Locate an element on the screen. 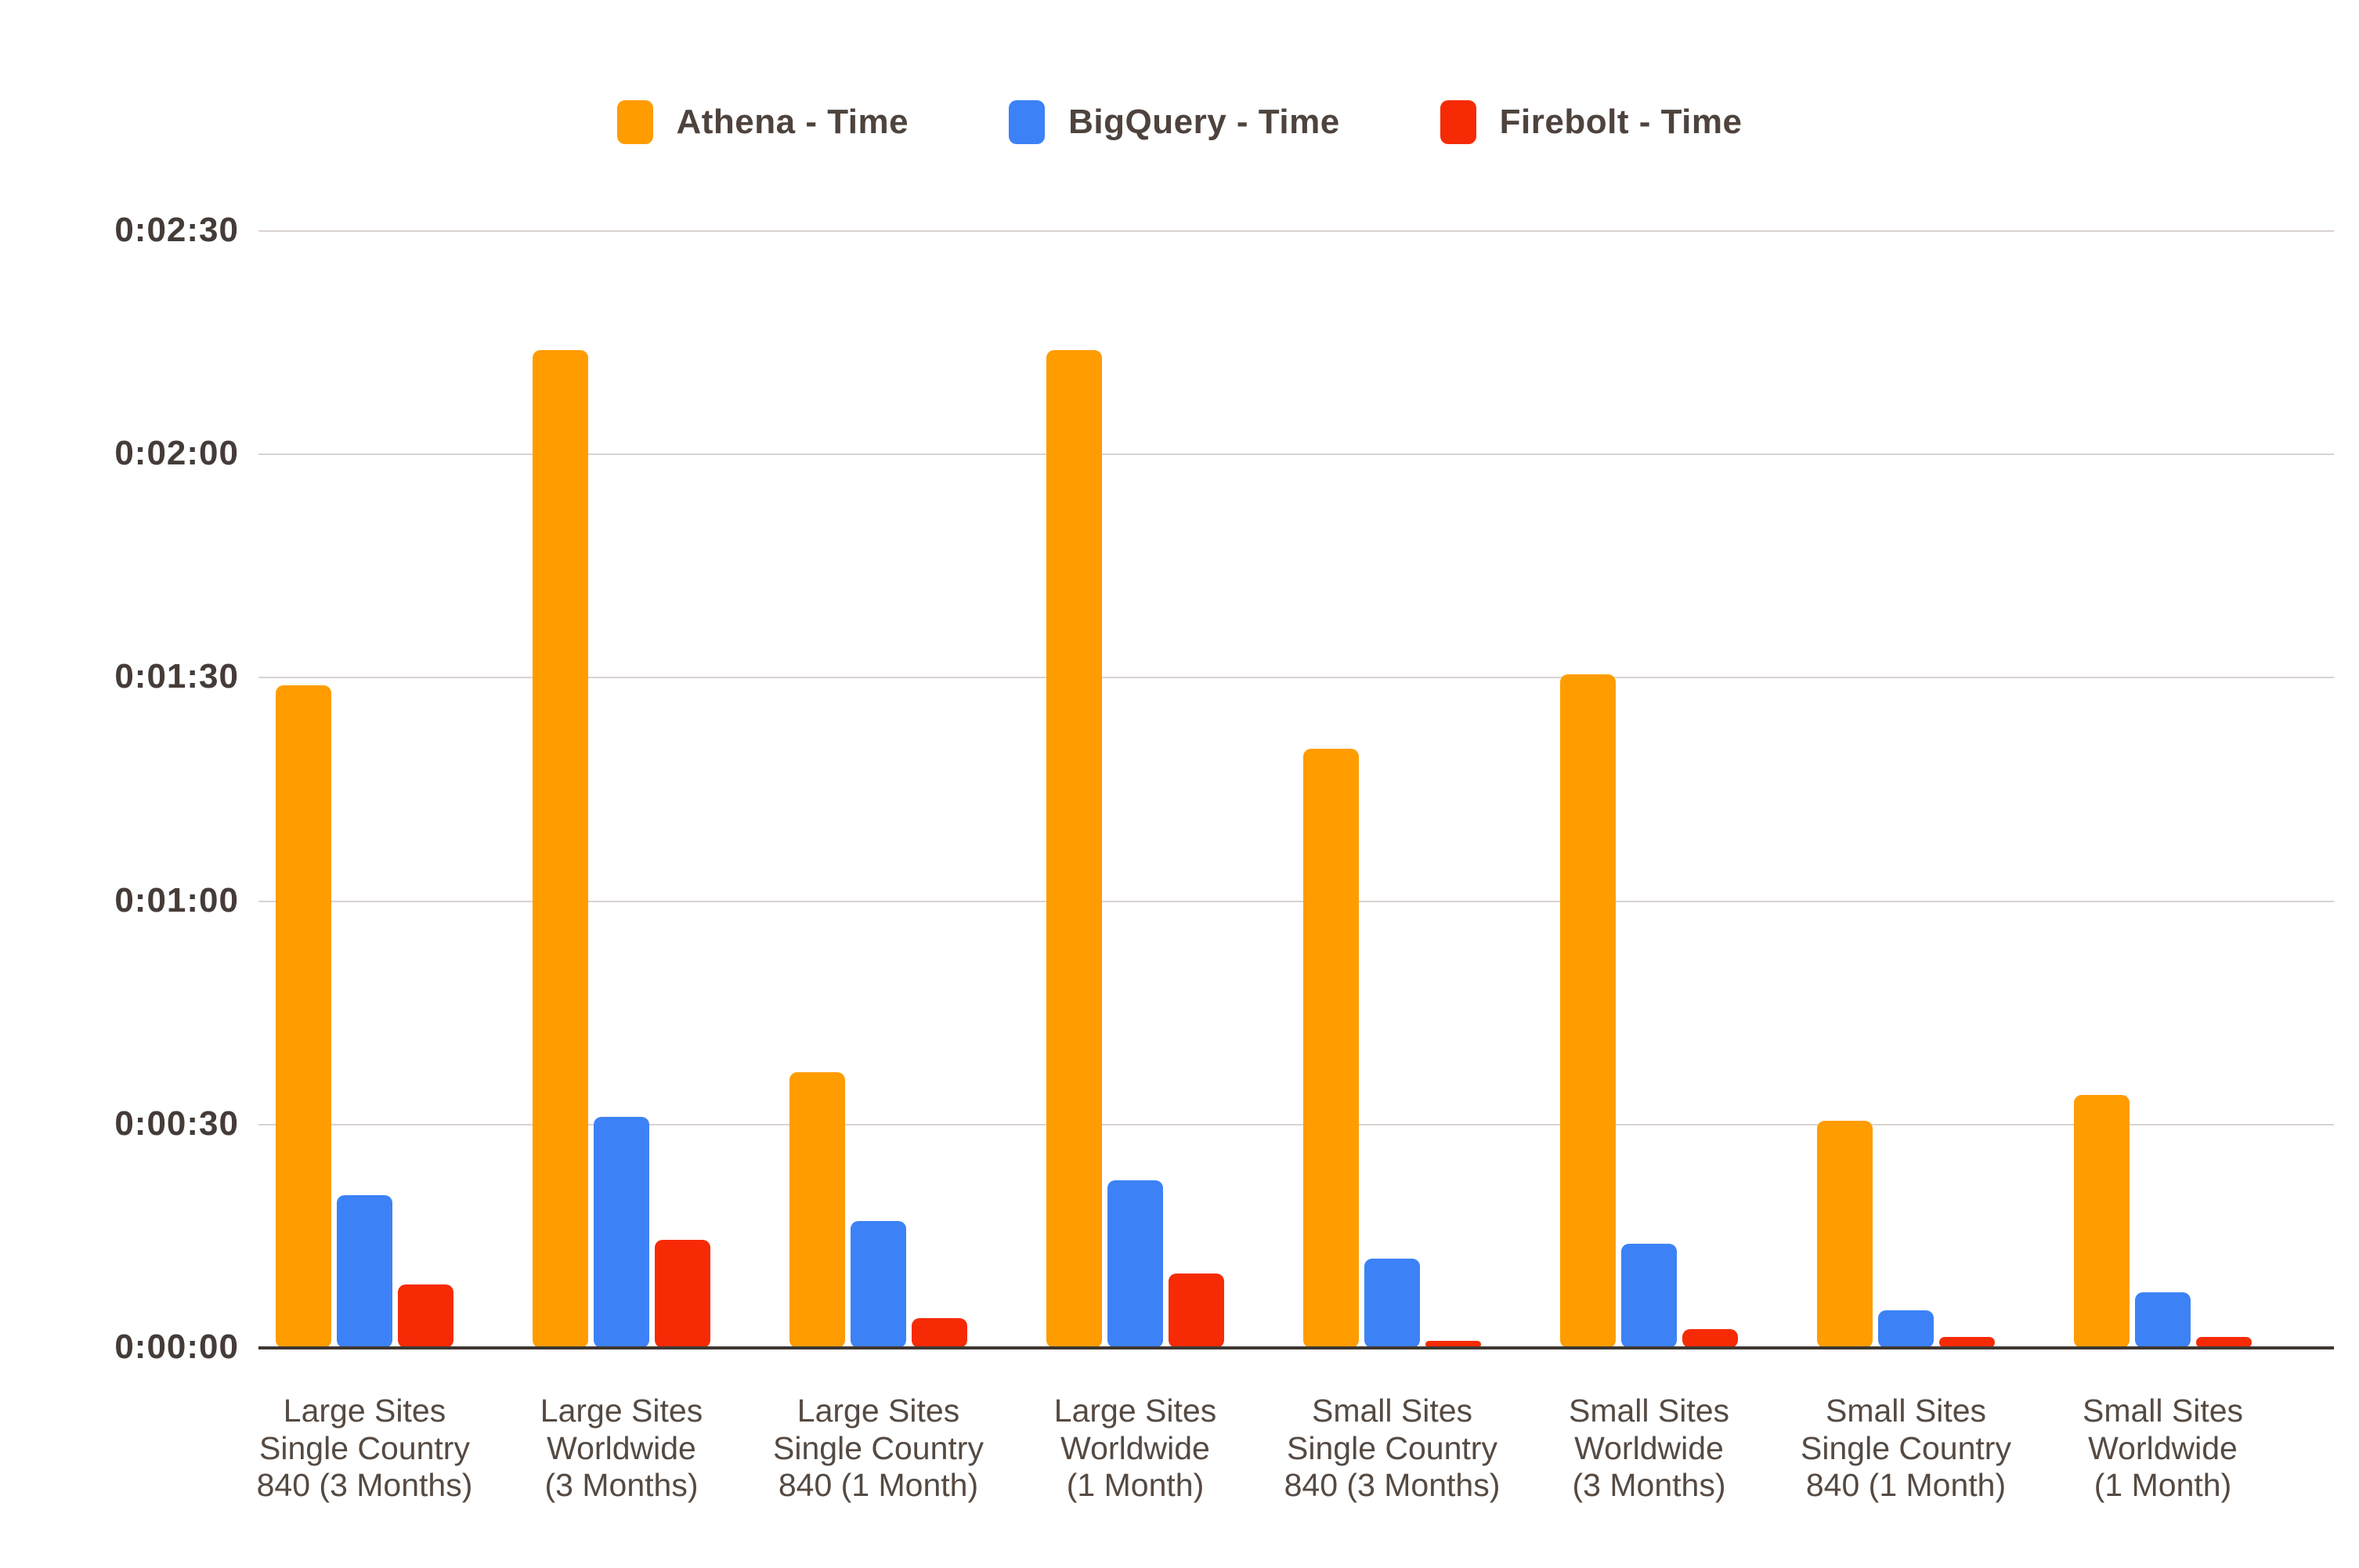  y-tick-label: 0:02:00 is located at coordinates (176, 453).